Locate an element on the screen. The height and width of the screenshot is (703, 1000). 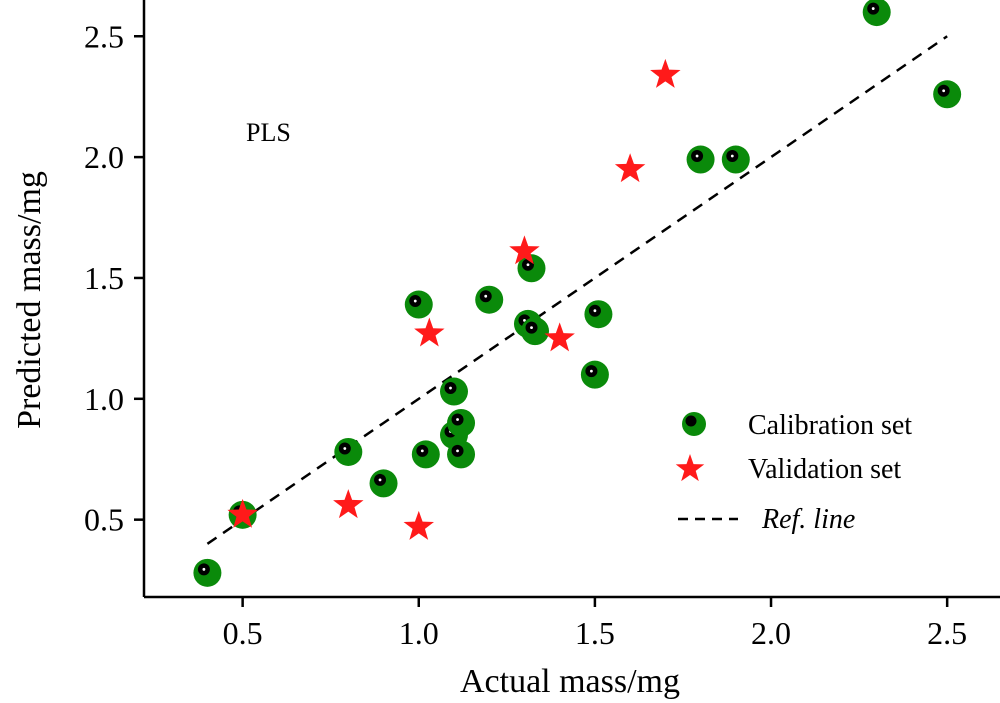
legend: Calibration set Validation set Ref. line is located at coordinates (793, 472).